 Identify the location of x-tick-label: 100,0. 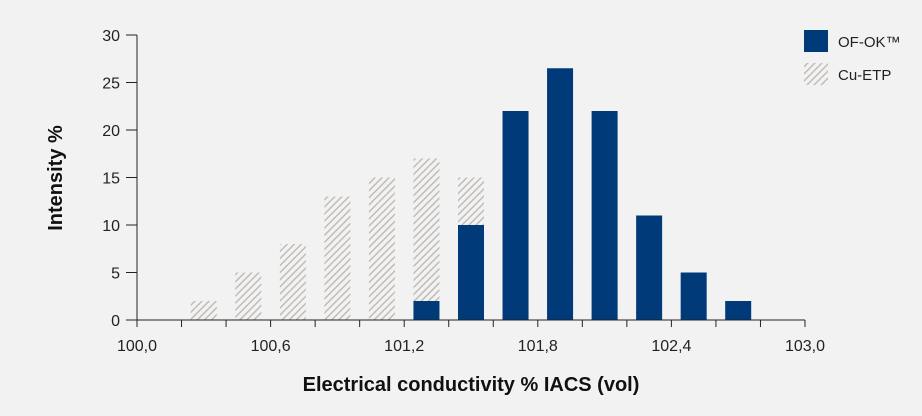
(137, 346).